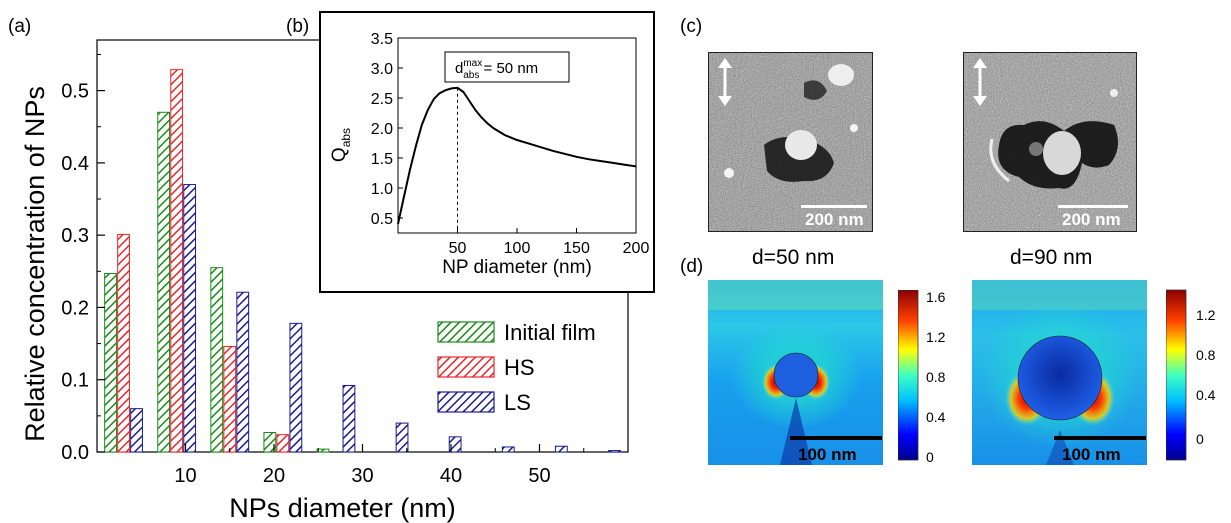 Image resolution: width=1231 pixels, height=523 pixels. Describe the element at coordinates (576, 248) in the screenshot. I see `x-tick-label: 150` at that location.